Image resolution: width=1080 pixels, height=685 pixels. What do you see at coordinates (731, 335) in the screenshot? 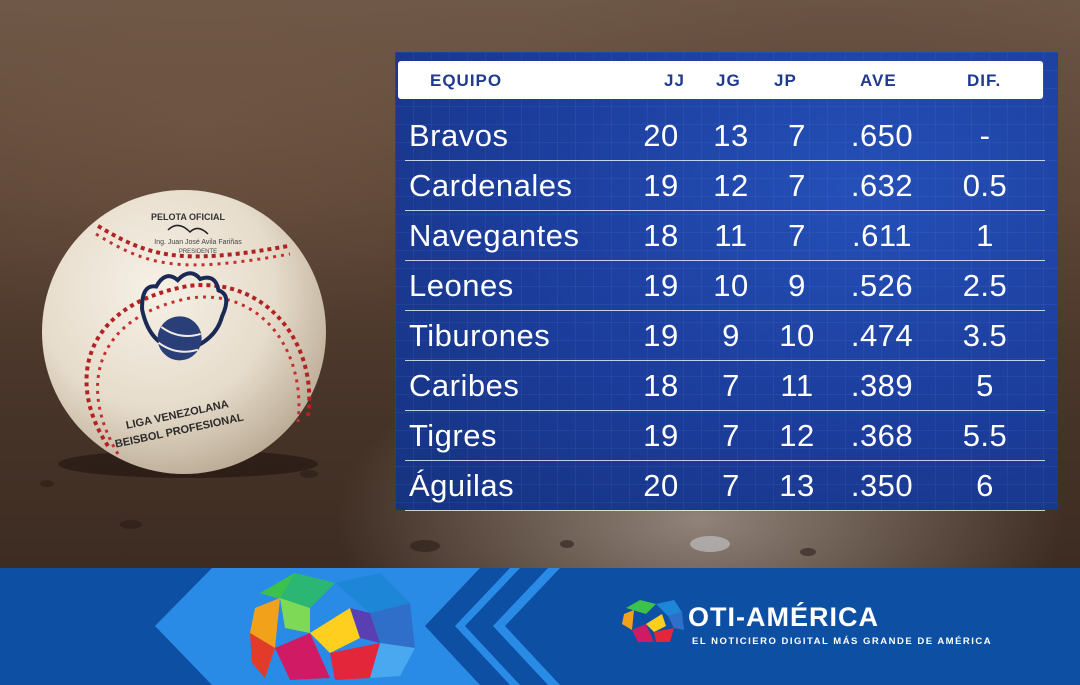
I see `games-won: 9` at bounding box center [731, 335].